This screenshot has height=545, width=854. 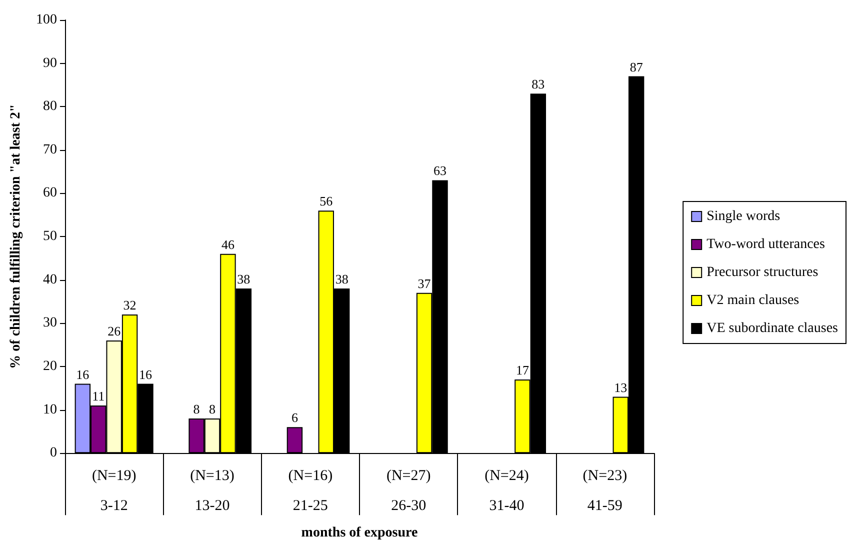 I want to click on data-label: 83, so click(x=538, y=84).